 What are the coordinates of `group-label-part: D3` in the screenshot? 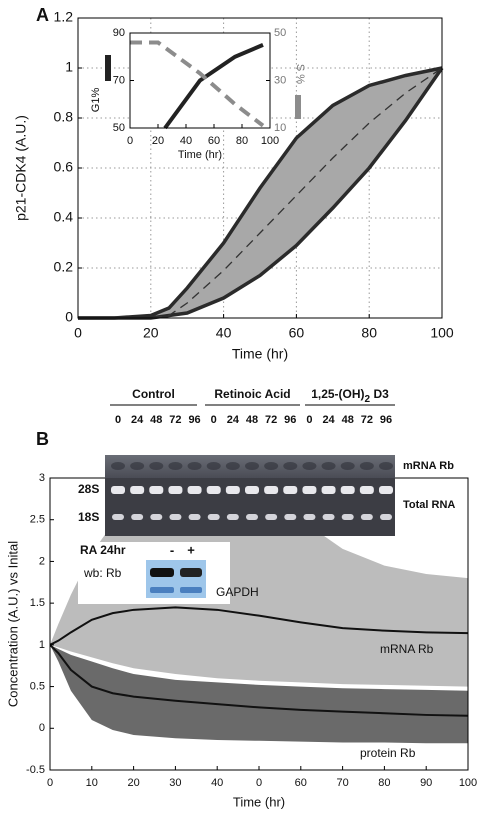 It's located at (379, 394).